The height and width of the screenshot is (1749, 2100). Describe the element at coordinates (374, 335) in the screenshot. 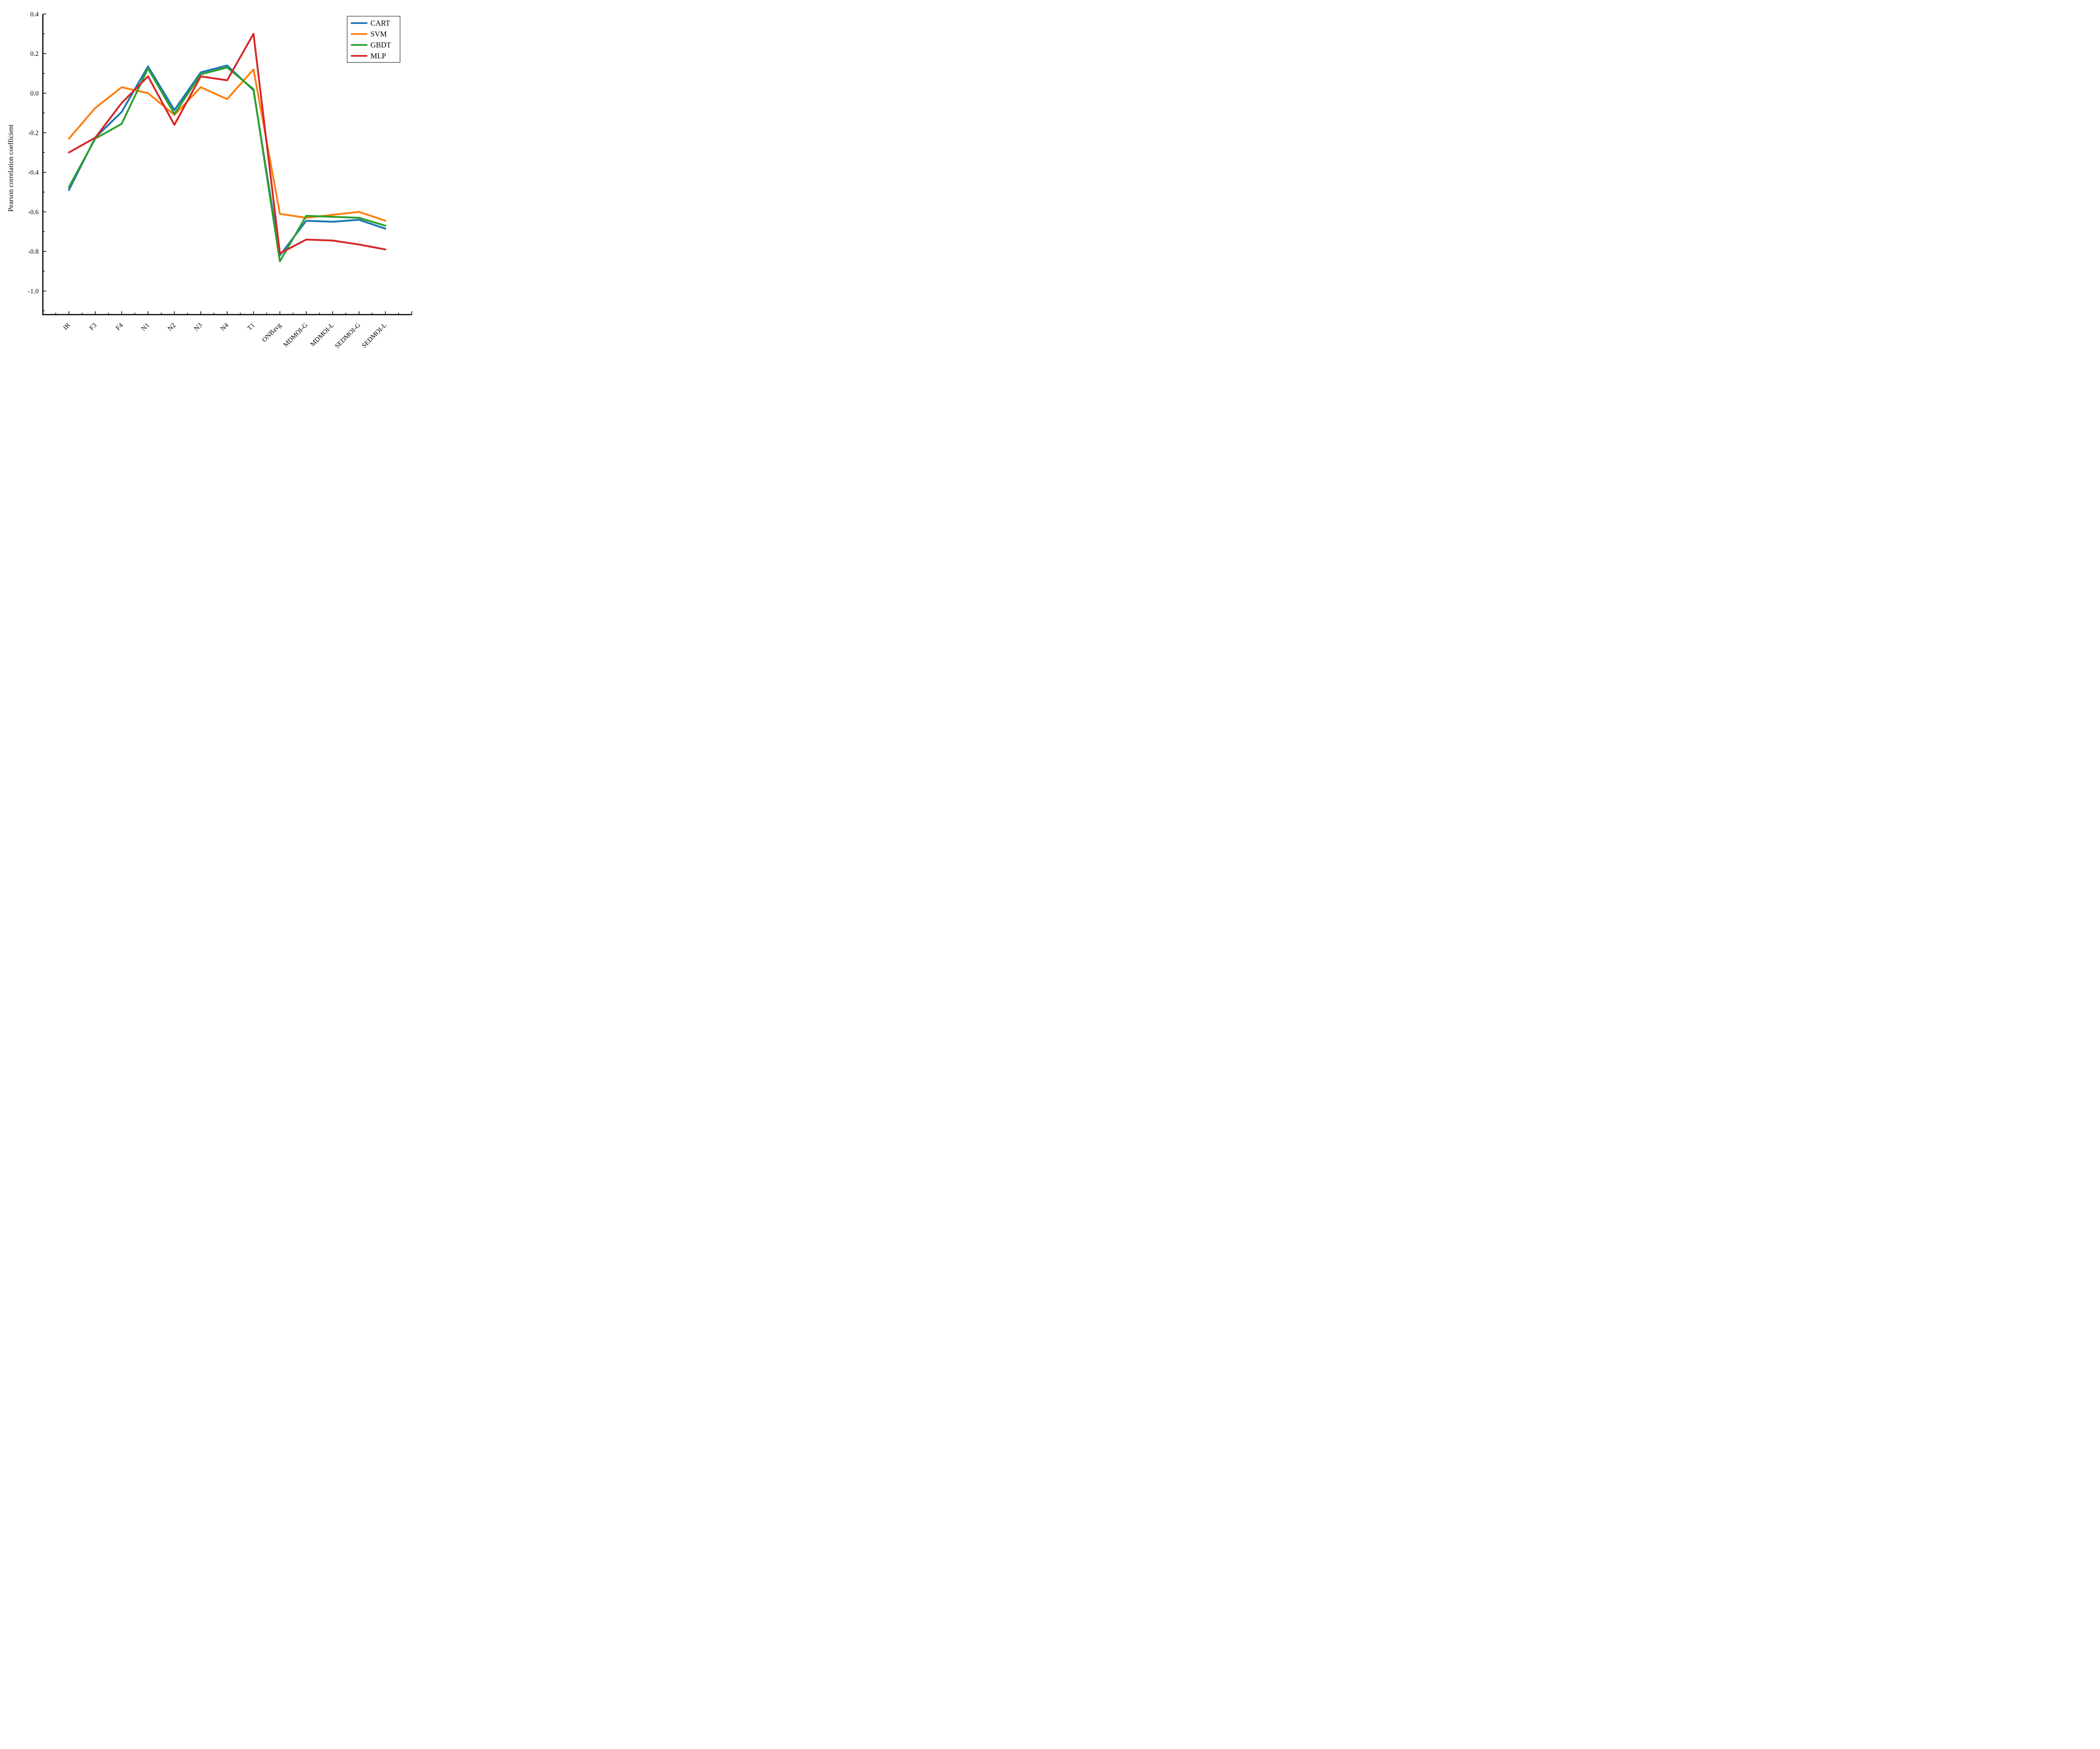

I see `x-tick-label: SEDMOI-L` at that location.